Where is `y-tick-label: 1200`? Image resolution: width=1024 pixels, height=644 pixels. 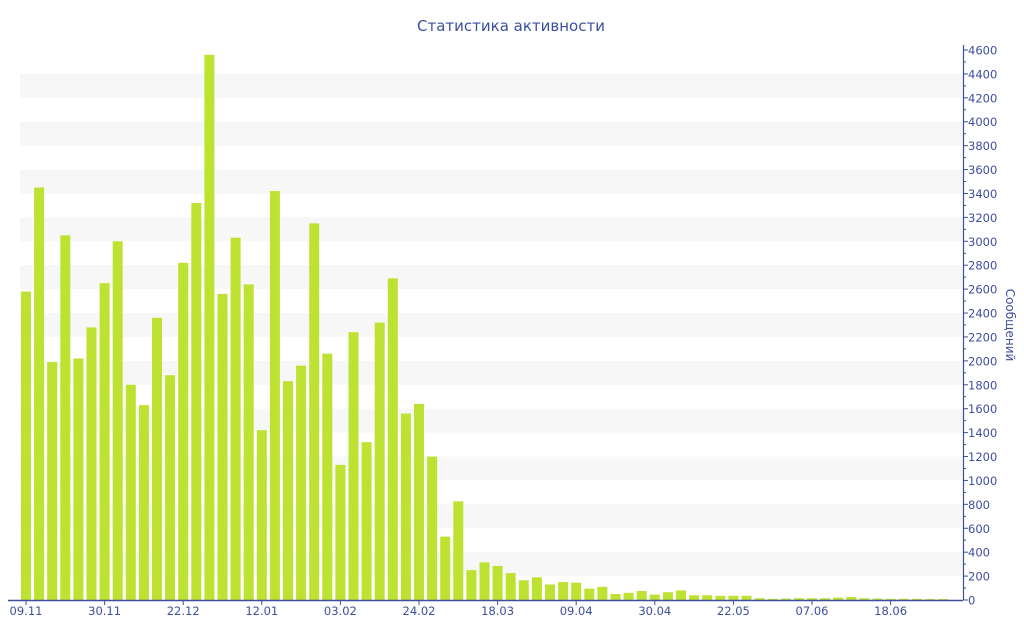
y-tick-label: 1200 is located at coordinates (982, 457).